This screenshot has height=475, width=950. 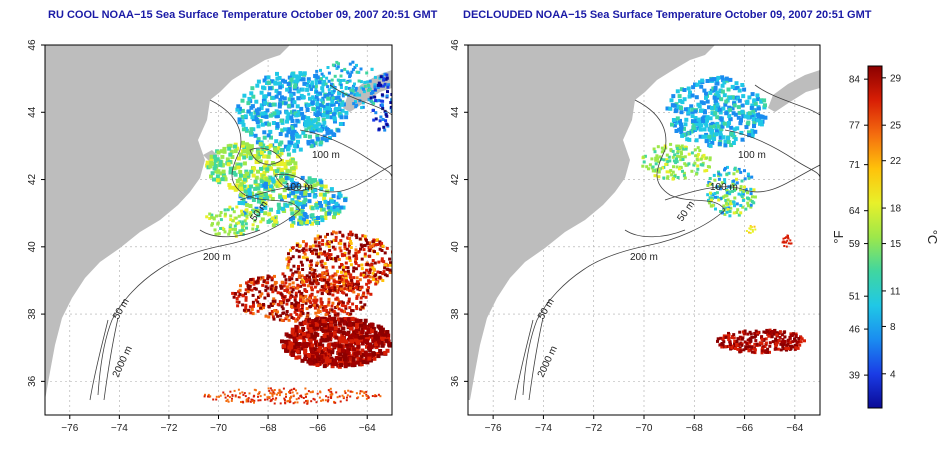 What do you see at coordinates (896, 161) in the screenshot?
I see `colorbar-celsius-tick-label: 22` at bounding box center [896, 161].